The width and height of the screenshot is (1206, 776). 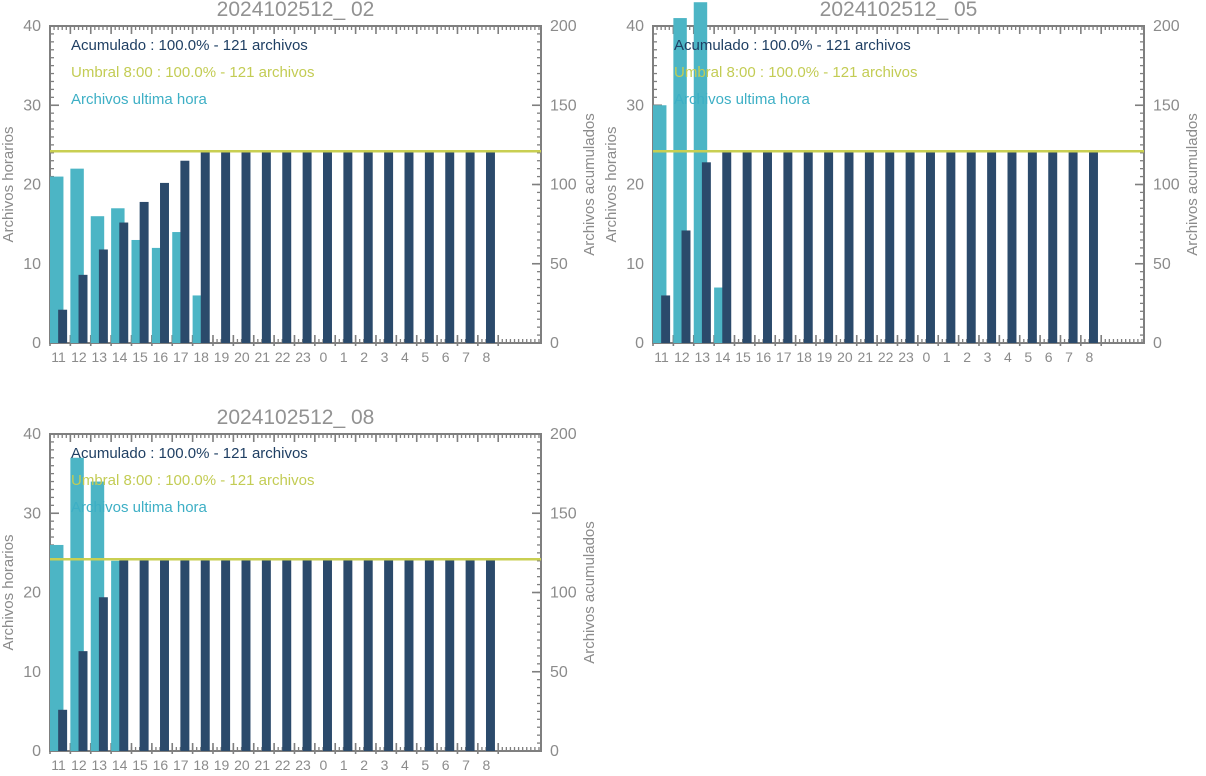 What do you see at coordinates (32, 26) in the screenshot?
I see `y-left-tick-label: 40` at bounding box center [32, 26].